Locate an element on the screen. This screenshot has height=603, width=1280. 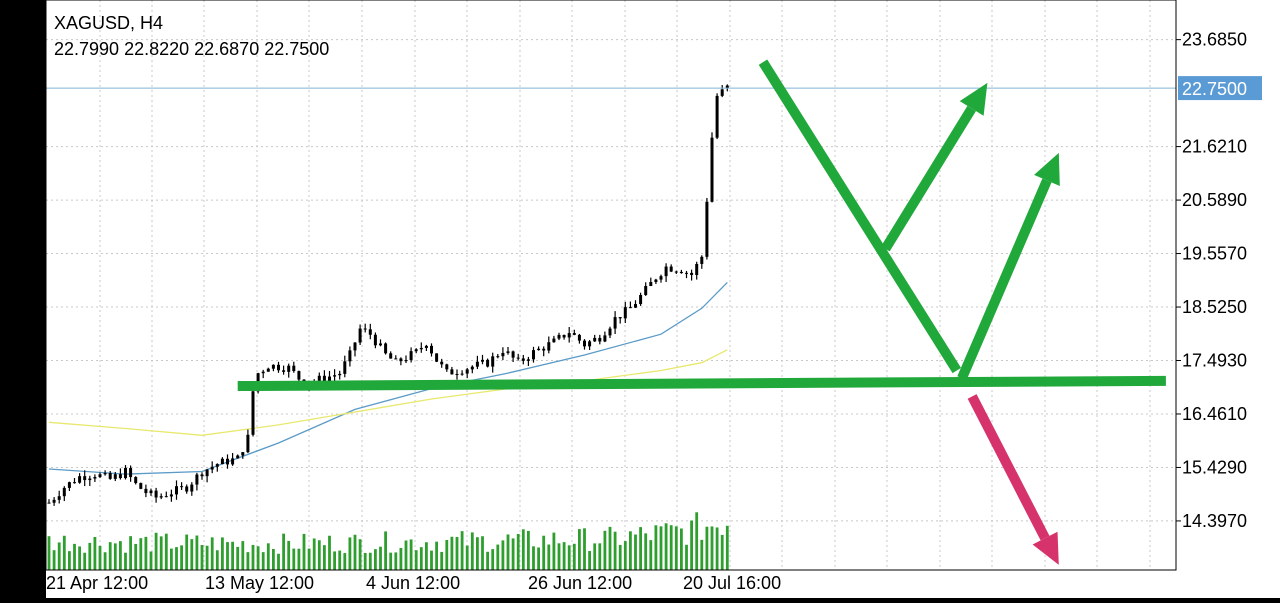
price-tick-label: 19.5570 is located at coordinates (1214, 254).